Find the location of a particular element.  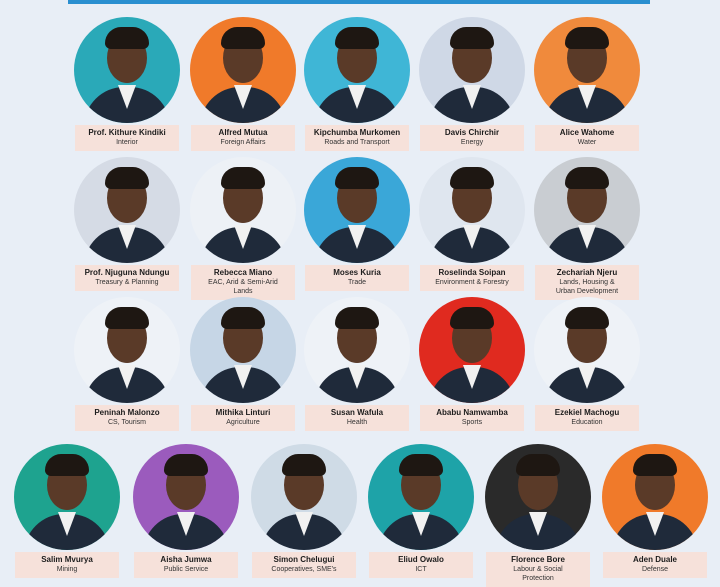

member-name: Kipchumba Murkomen is located at coordinates (357, 132).